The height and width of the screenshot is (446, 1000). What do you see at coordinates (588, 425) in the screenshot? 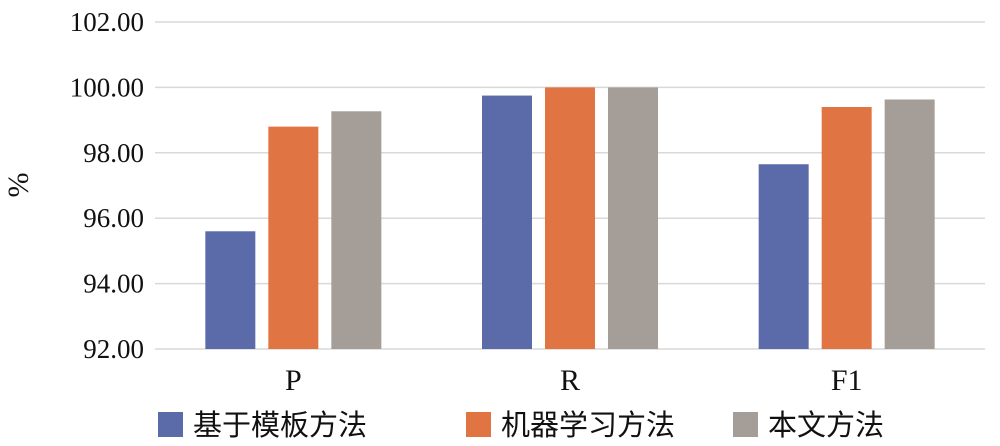
I see `legend-label: 机器学习方法` at bounding box center [588, 425].